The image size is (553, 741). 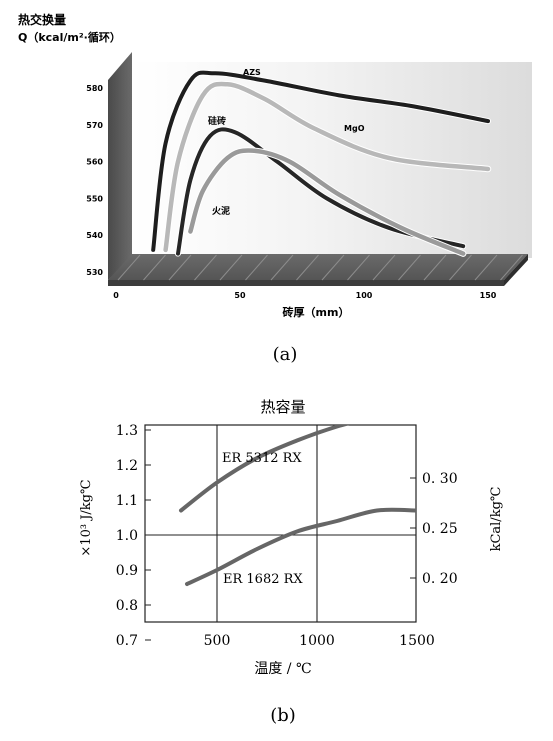 What do you see at coordinates (127, 641) in the screenshot?
I see `chart-b-y-tick-label: 0.7` at bounding box center [127, 641].